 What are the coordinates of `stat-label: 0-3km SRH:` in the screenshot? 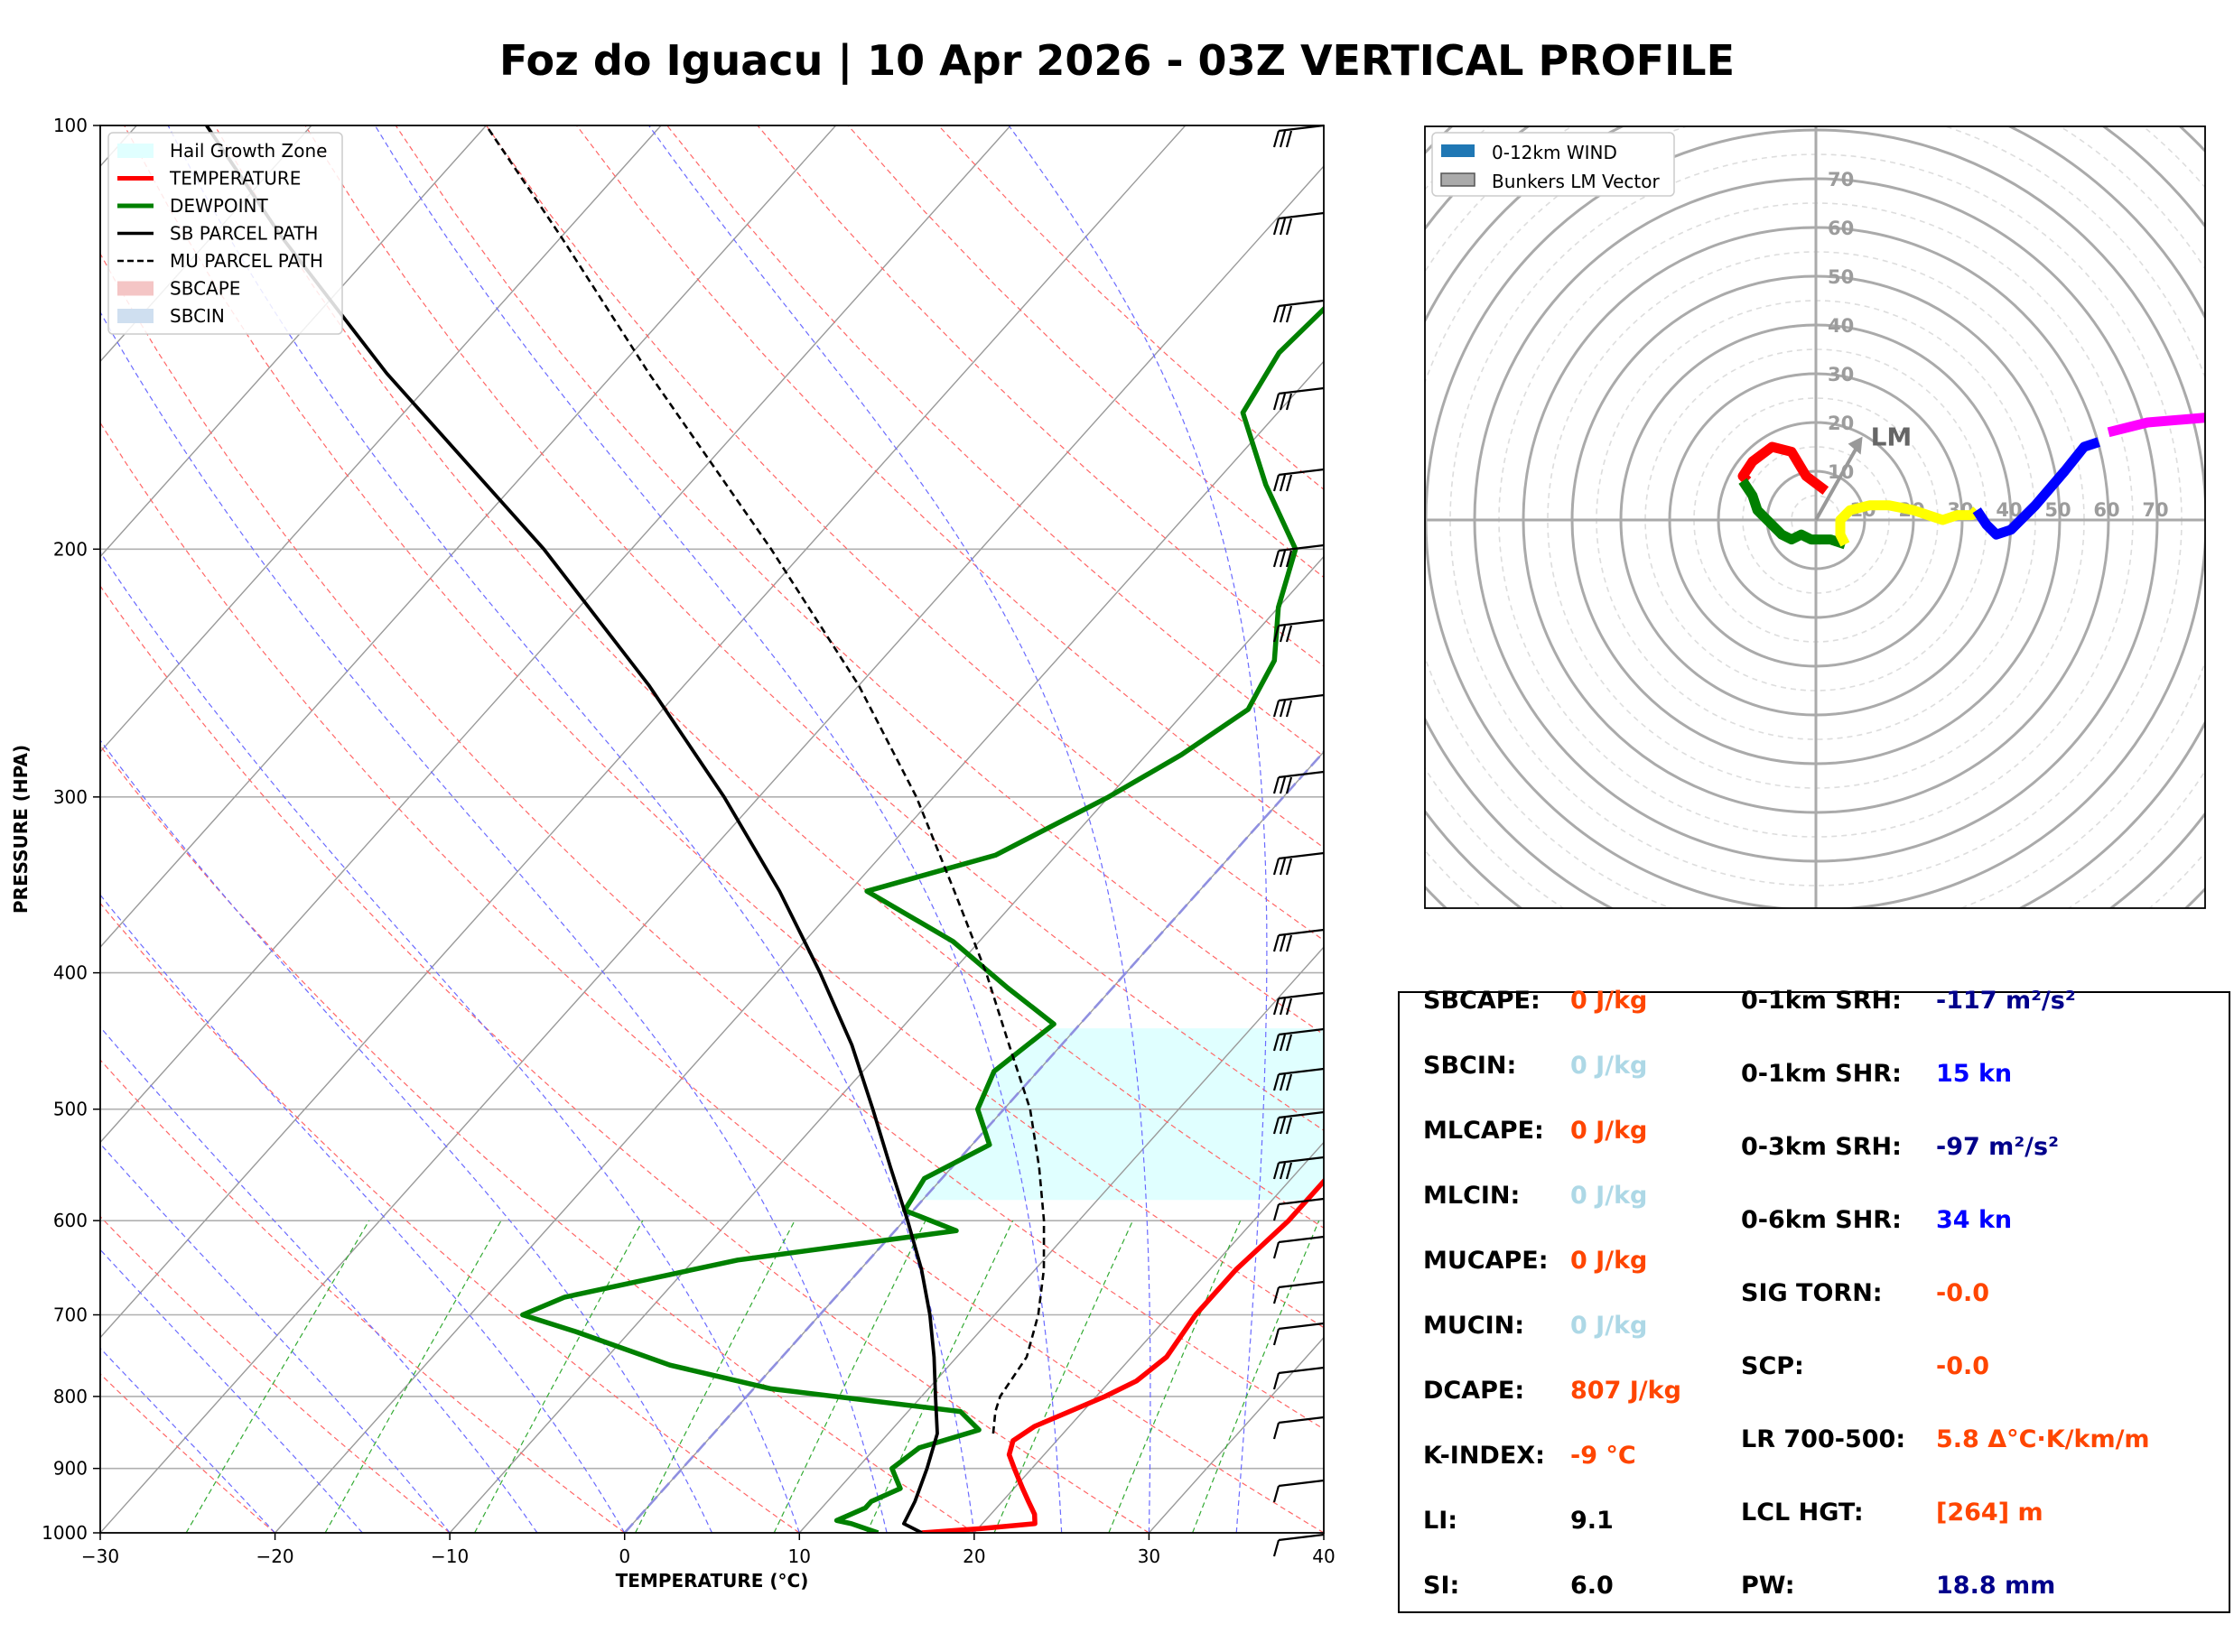 It's located at (1821, 1147).